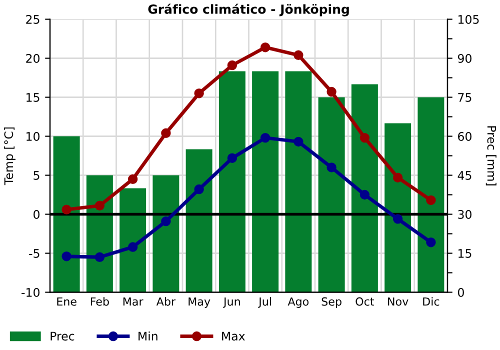  I want to click on y-tick-label: -5, so click(34, 253).